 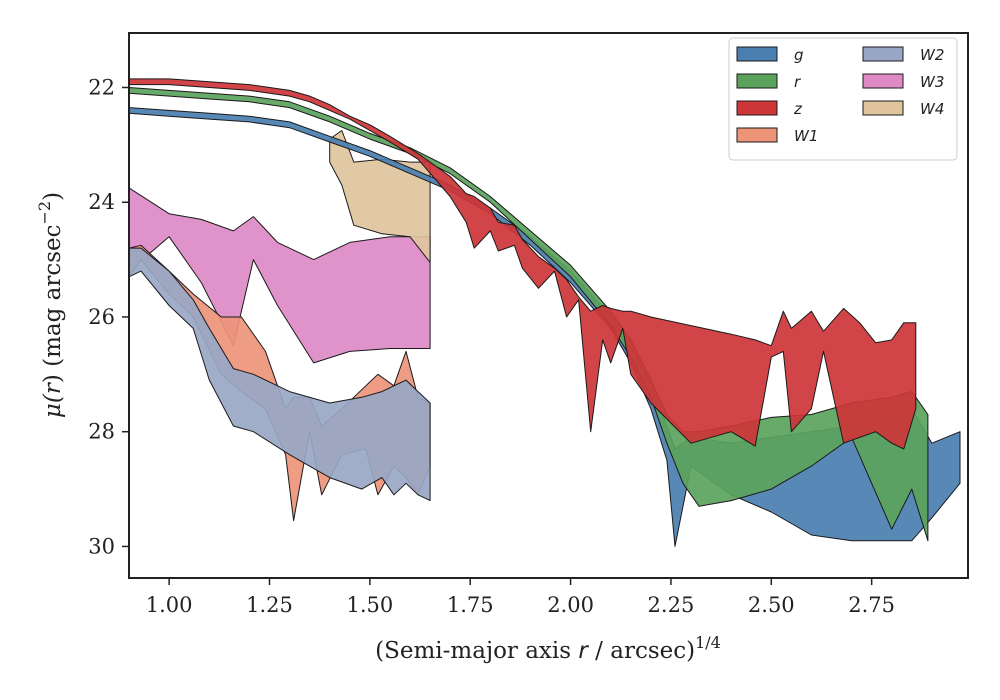 I want to click on y-axis-label: μ(r) (mag arcsec−2), so click(x=50, y=305).